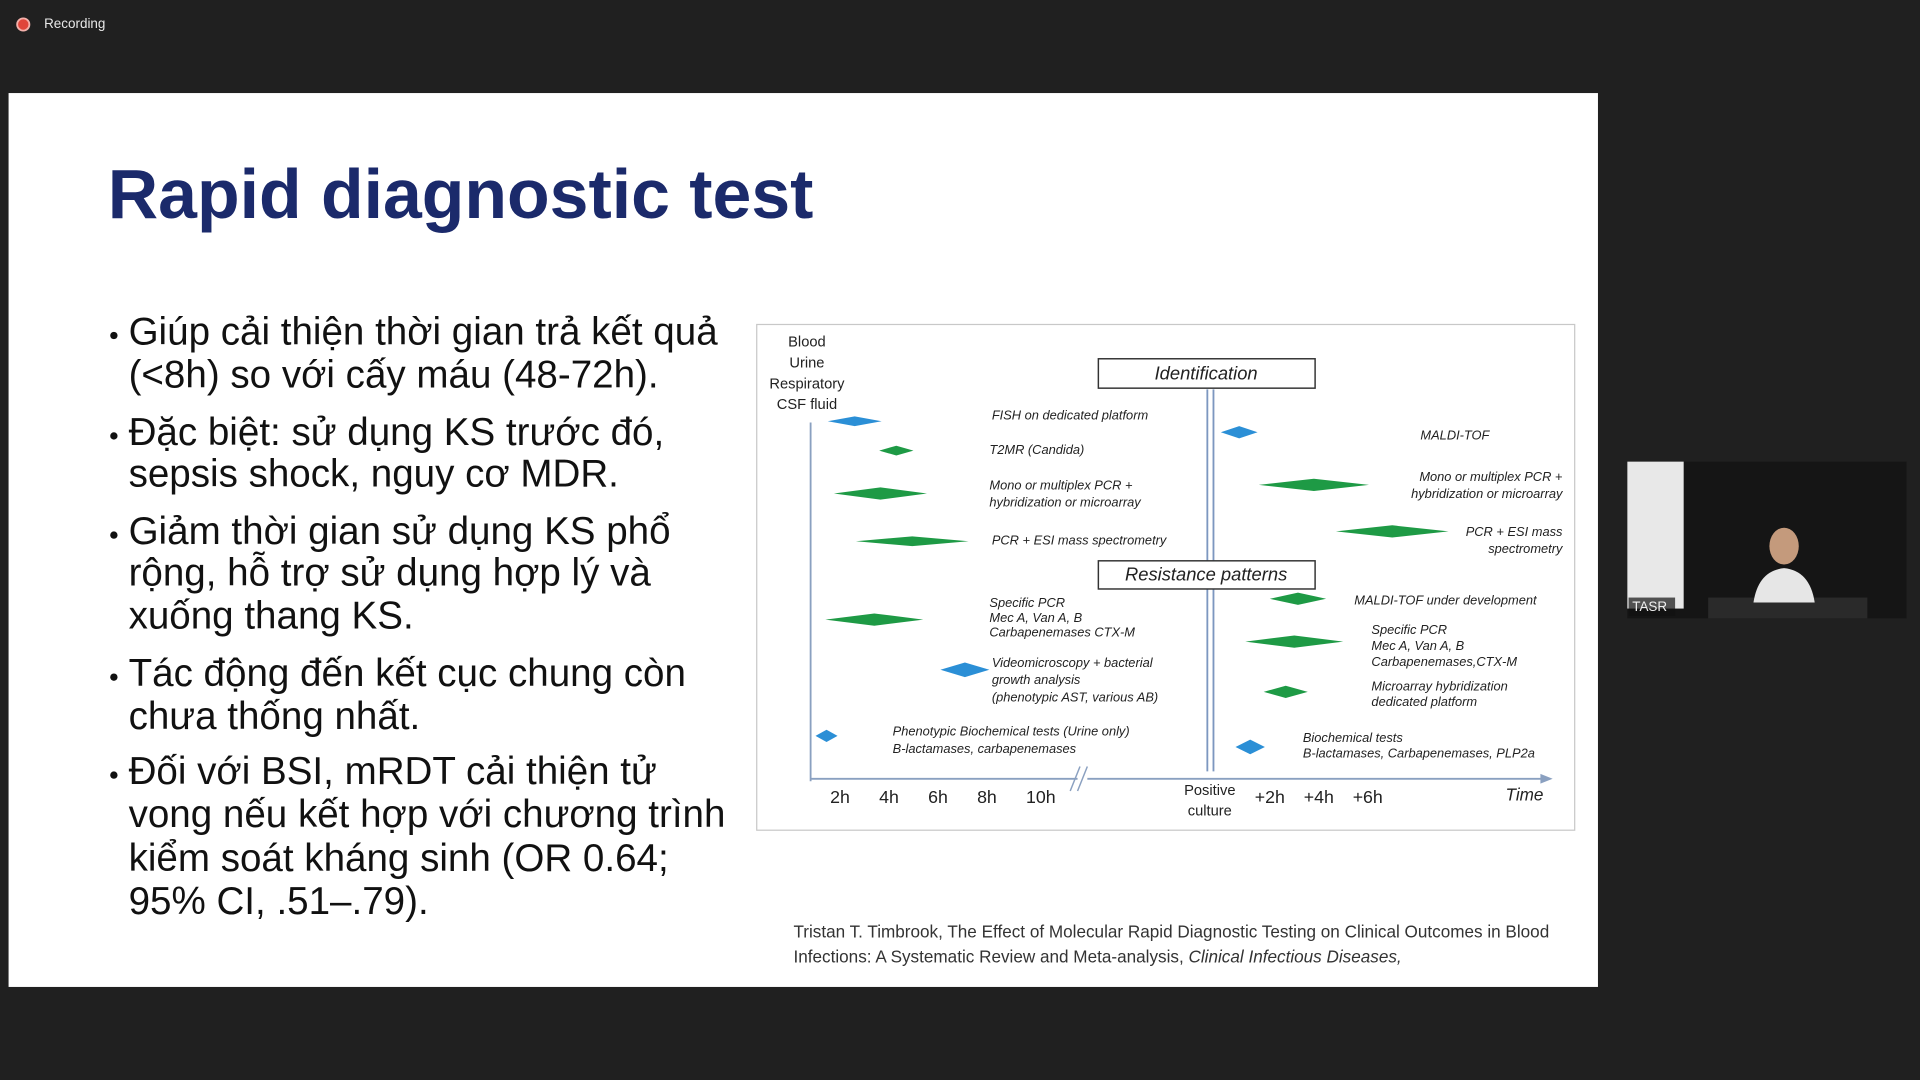 This screenshot has width=1920, height=1080. Describe the element at coordinates (374, 474) in the screenshot. I see `bullet-text: sepsis shock, nguy cơ MDR.` at that location.